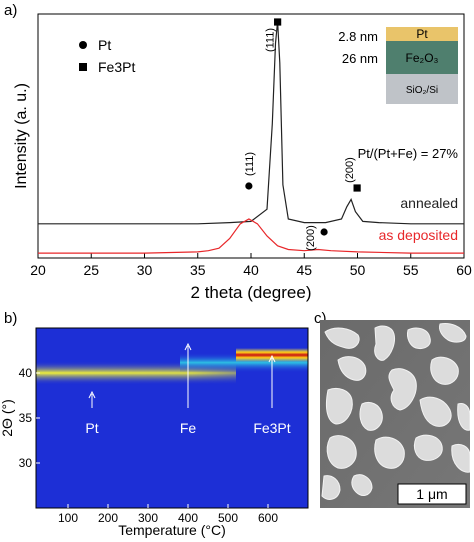 The image size is (474, 542). I want to click on sem-micrograph: 1 μm, so click(395, 414).